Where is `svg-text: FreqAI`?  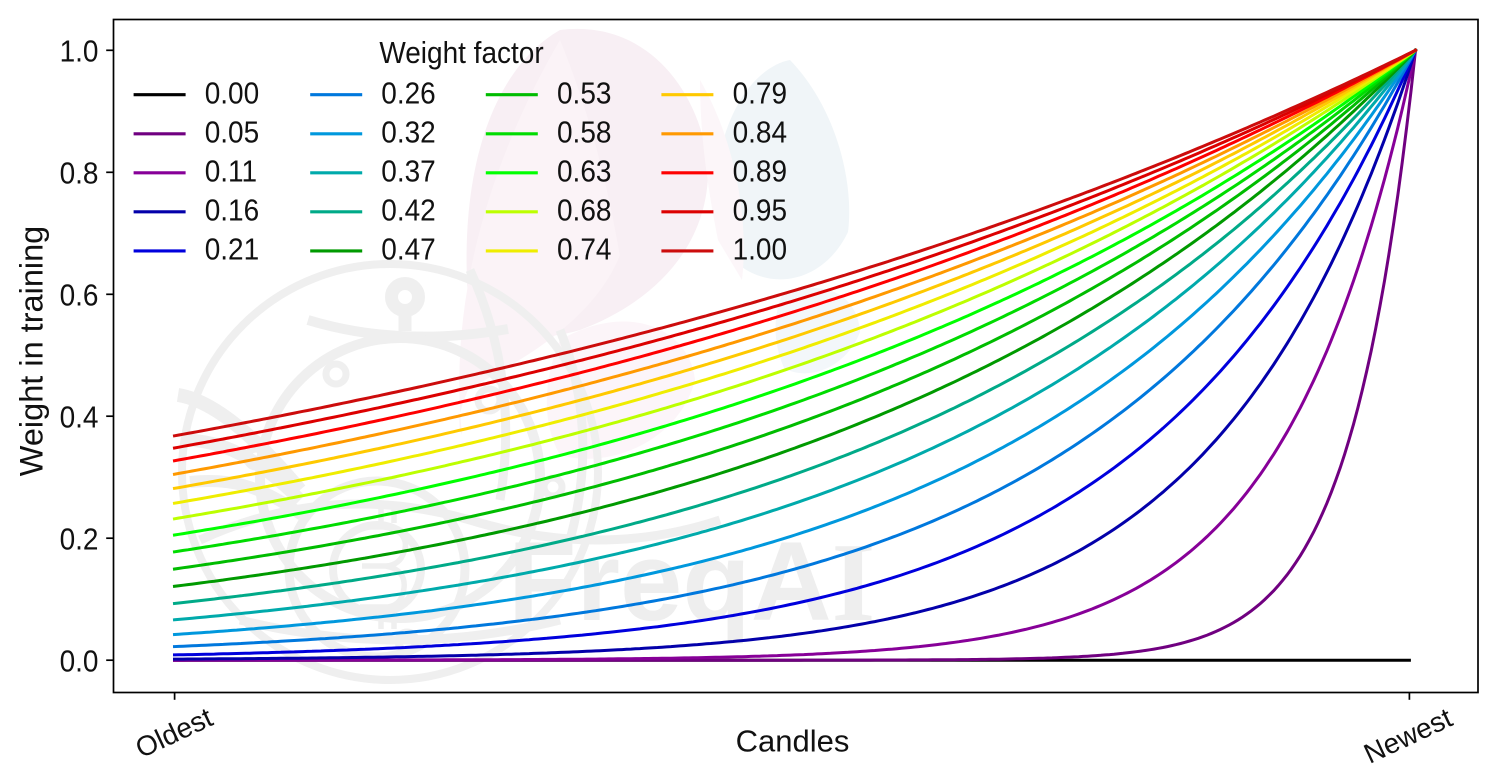 svg-text: FreqAI is located at coordinates (691, 582).